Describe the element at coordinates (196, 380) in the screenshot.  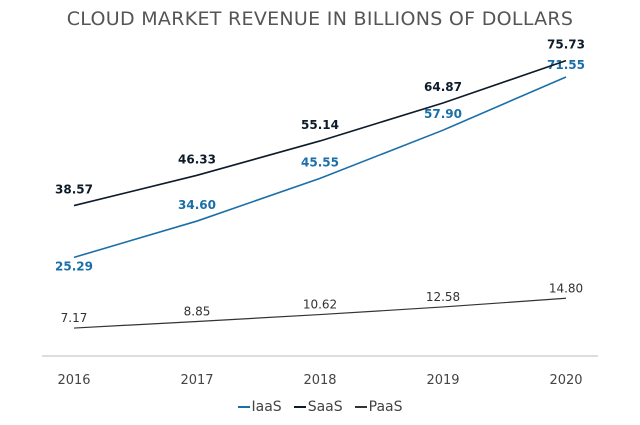
I see `x-tick-label: 2017` at that location.